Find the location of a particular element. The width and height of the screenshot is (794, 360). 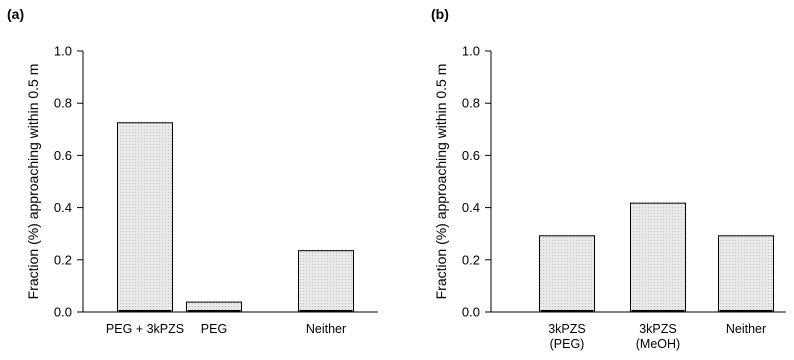

y-ticks-a: 0.0 0.2 0.4 0.6 0.8 1.0 is located at coordinates (68, 182).